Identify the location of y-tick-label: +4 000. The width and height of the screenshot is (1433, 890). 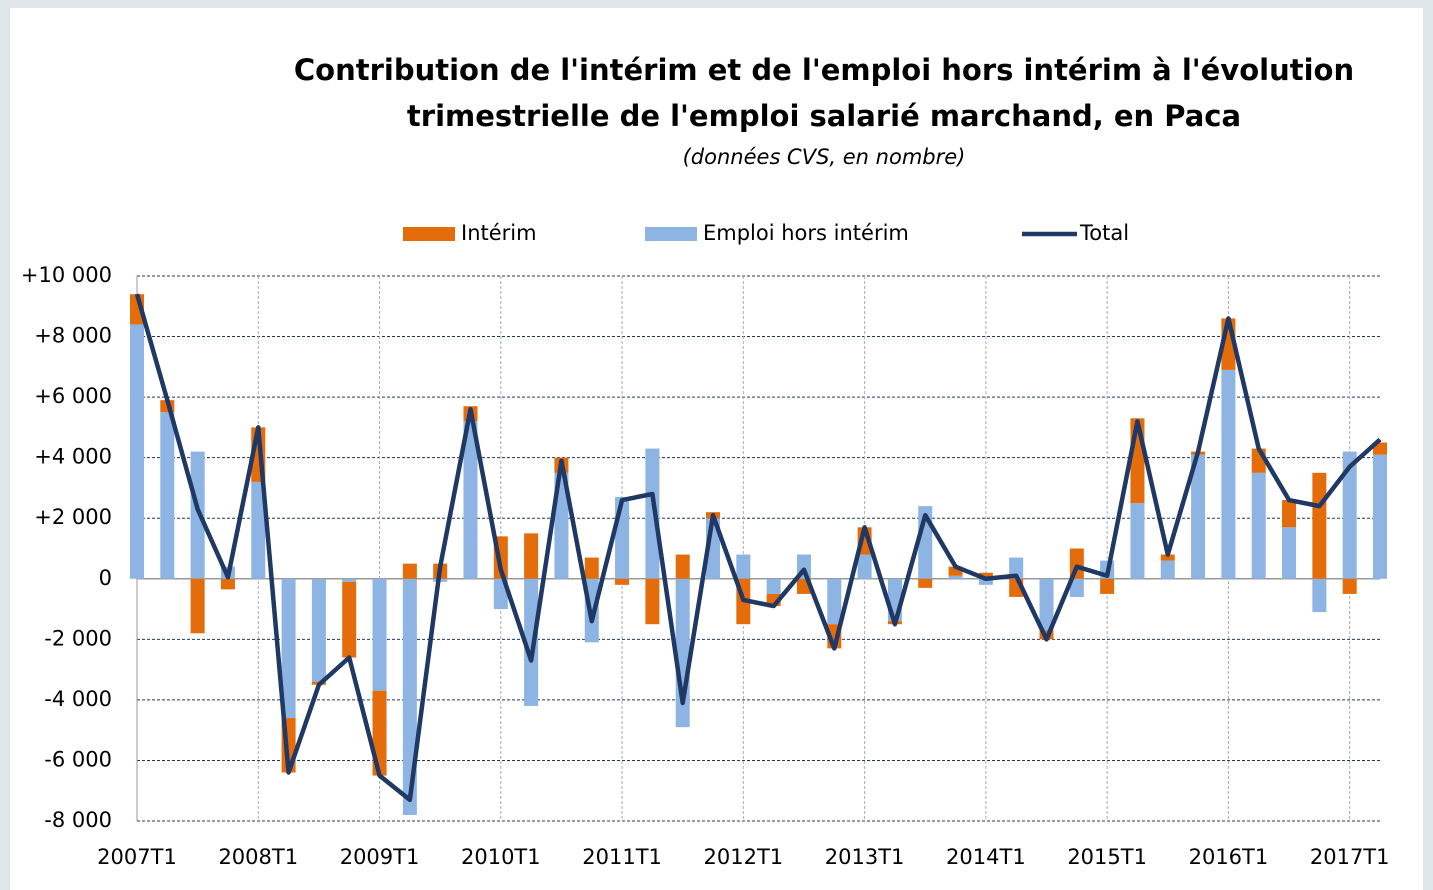
(73, 457).